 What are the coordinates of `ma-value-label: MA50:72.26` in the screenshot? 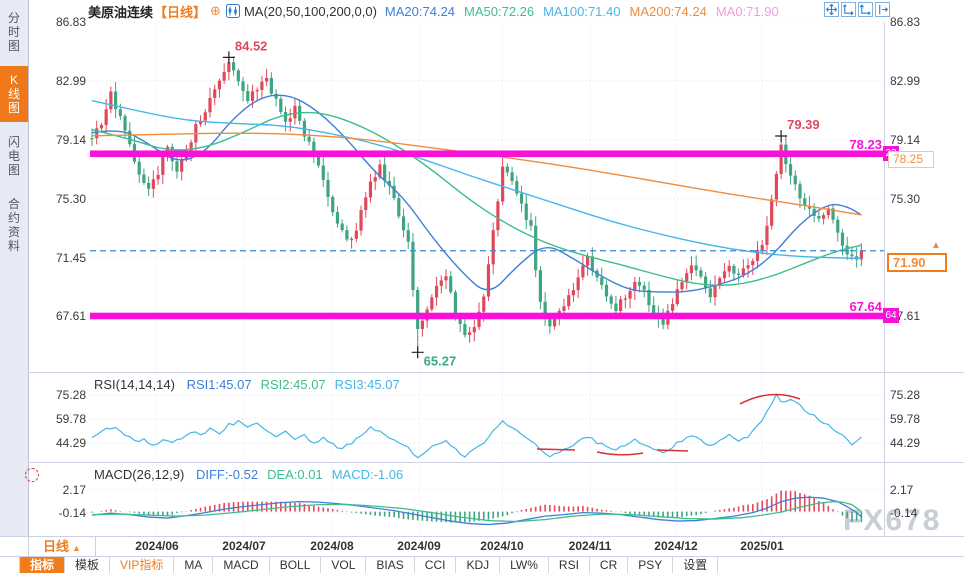 It's located at (499, 11).